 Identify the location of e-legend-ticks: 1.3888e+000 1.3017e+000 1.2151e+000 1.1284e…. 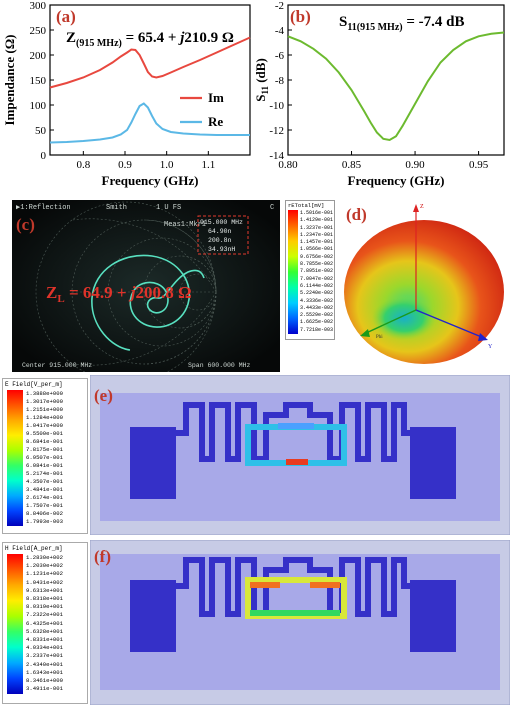
(44, 458).